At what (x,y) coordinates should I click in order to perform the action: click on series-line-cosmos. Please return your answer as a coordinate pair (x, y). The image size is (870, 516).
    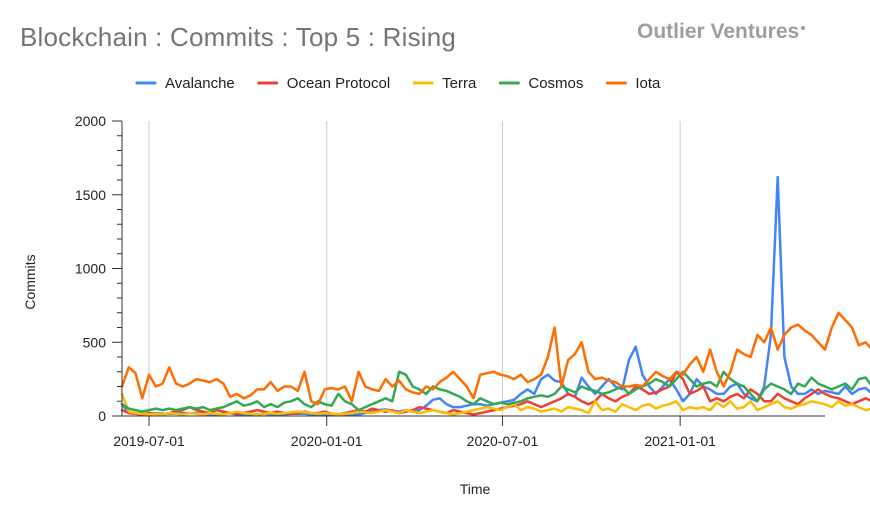
    Looking at the image, I should click on (495, 391).